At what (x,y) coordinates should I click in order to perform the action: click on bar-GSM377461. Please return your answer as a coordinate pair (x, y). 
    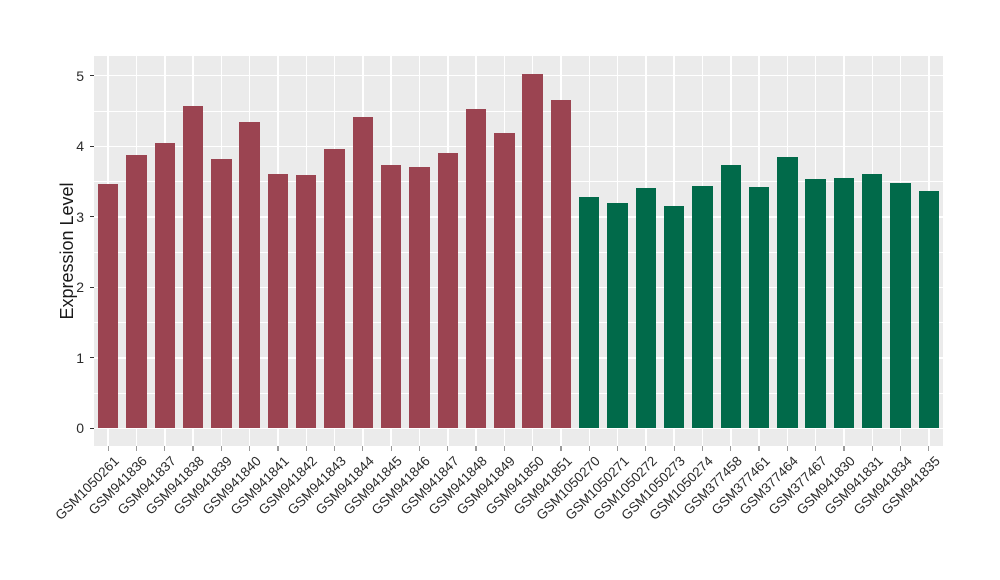
    Looking at the image, I should click on (759, 308).